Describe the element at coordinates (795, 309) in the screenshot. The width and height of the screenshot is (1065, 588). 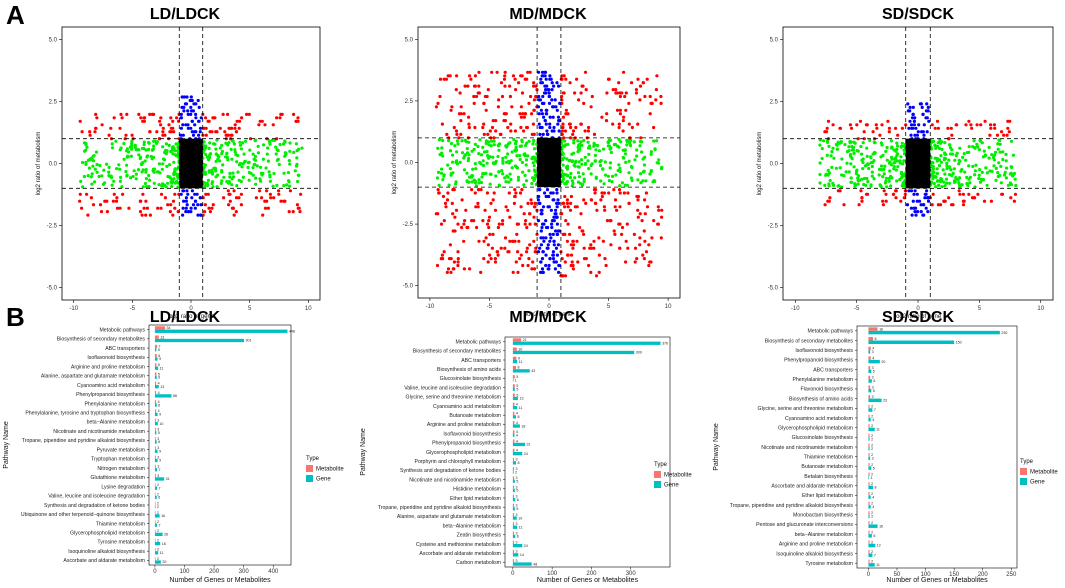
I see `x-tick-label: -10` at that location.